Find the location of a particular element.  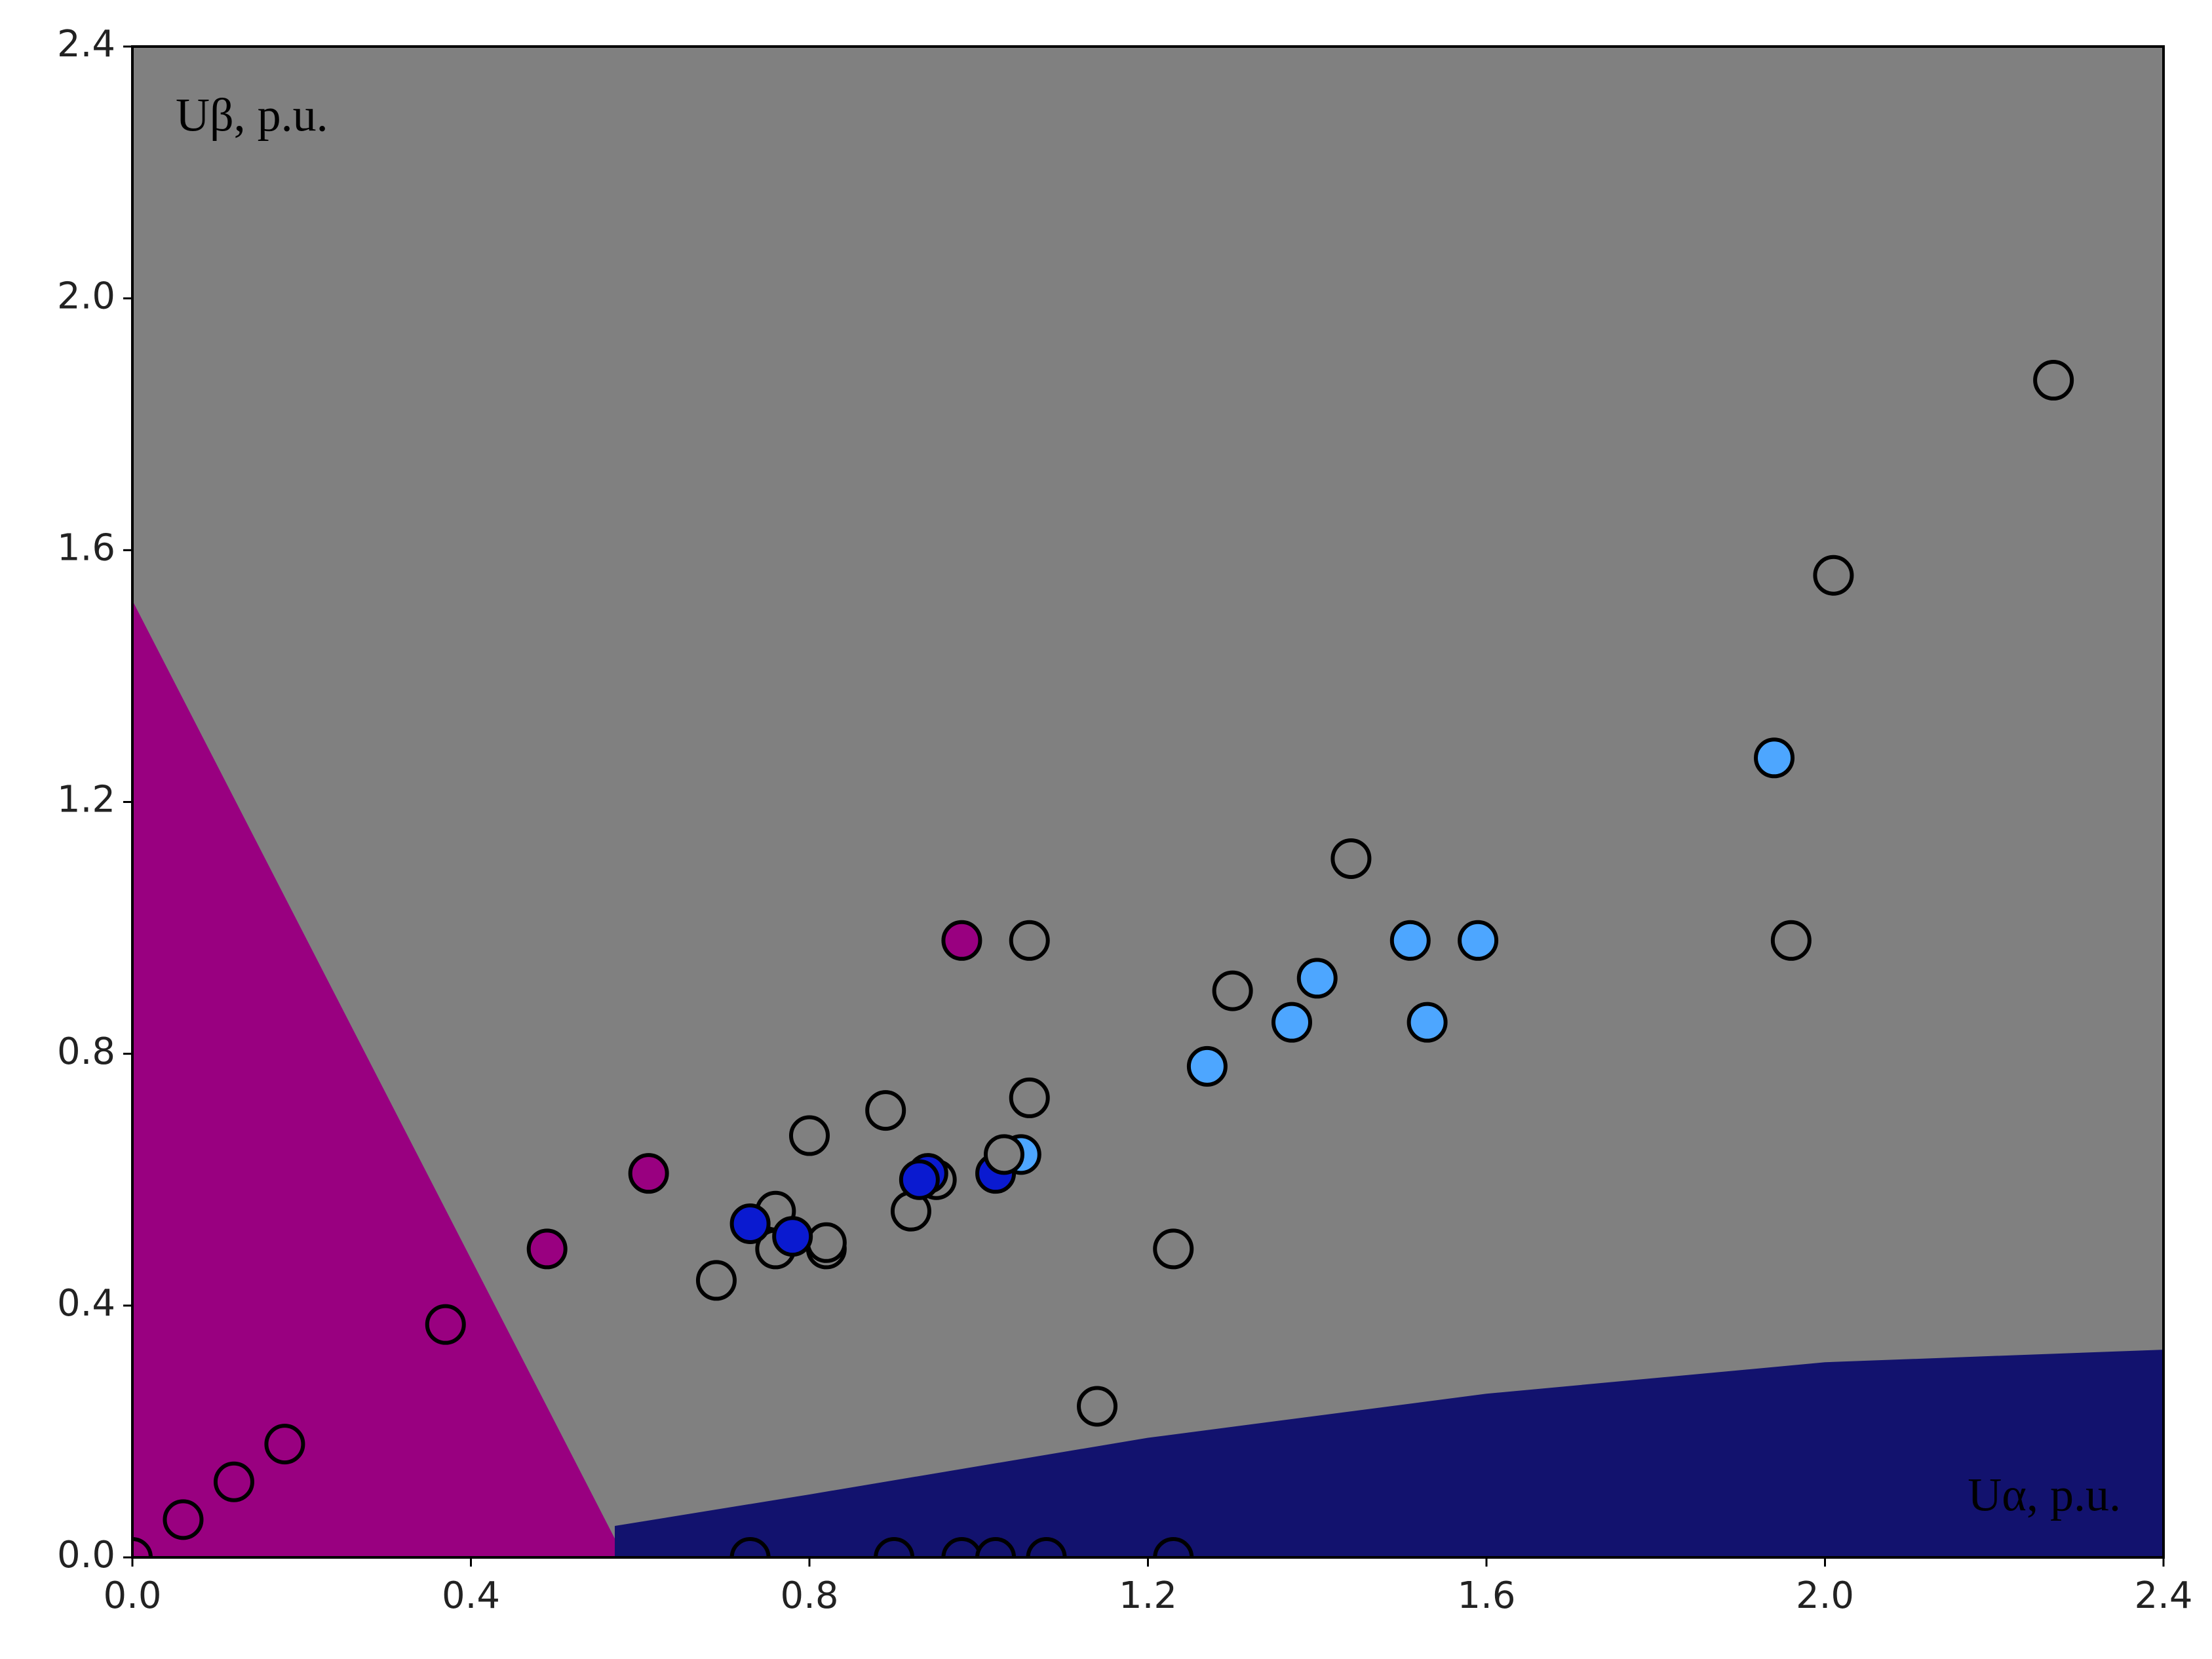

x-tick-label: 1.2 is located at coordinates (1148, 1595).